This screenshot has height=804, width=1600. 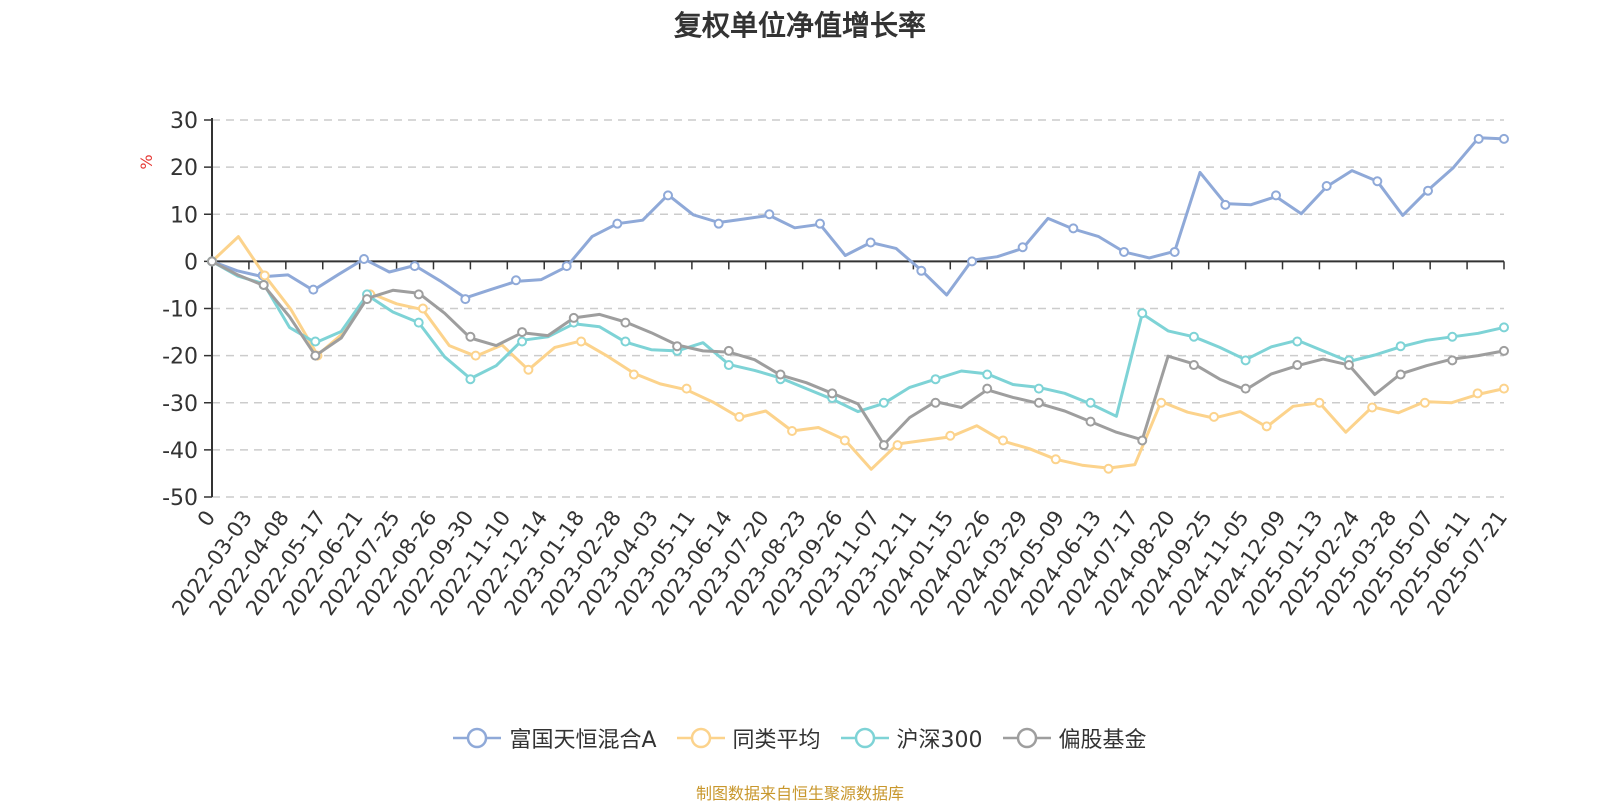 I want to click on legend-label: 同类平均, so click(x=776, y=740).